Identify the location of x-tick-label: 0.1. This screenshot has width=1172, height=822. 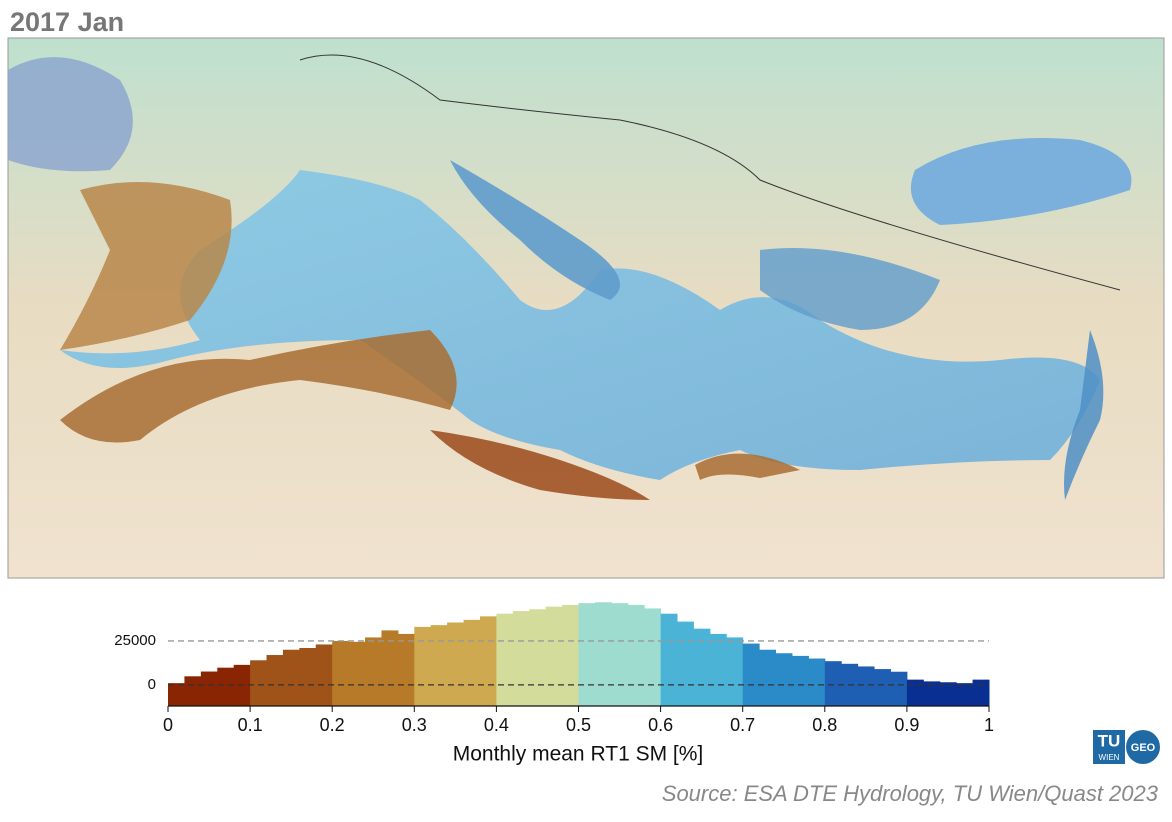
(250, 725).